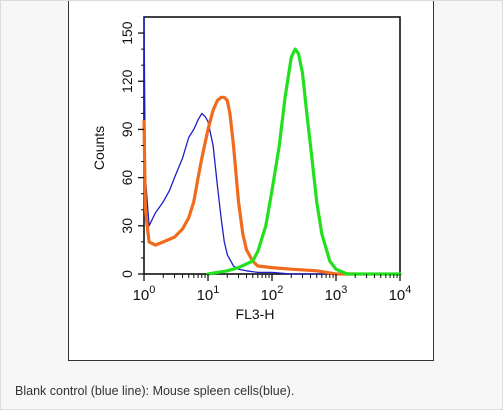  Describe the element at coordinates (127, 129) in the screenshot. I see `y-tick-label: 90` at that location.